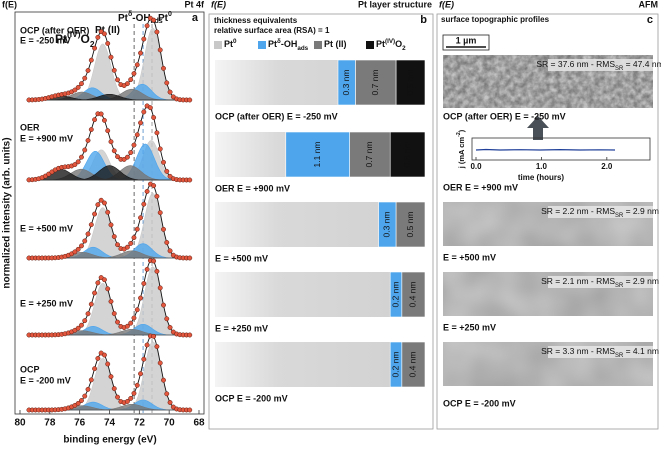 The width and height of the screenshot is (661, 454). Describe the element at coordinates (395, 295) in the screenshot. I see `layer-label: 0.2 nm` at that location.